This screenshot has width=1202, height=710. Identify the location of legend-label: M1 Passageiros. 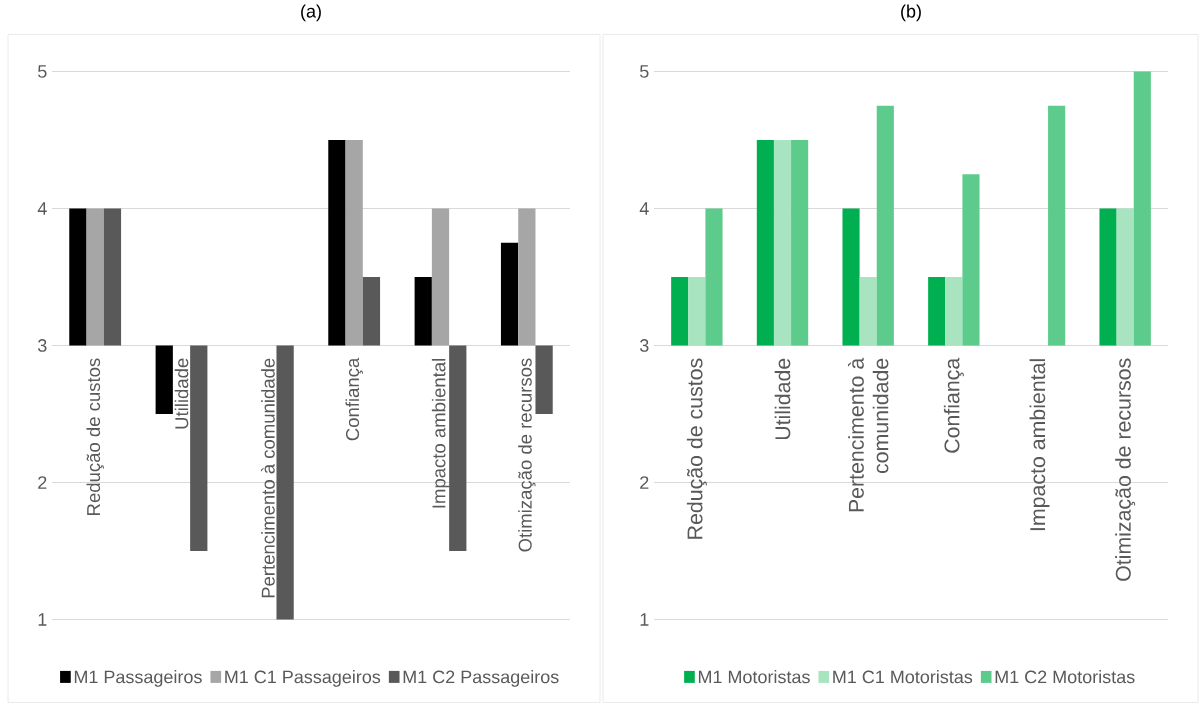
(138, 678).